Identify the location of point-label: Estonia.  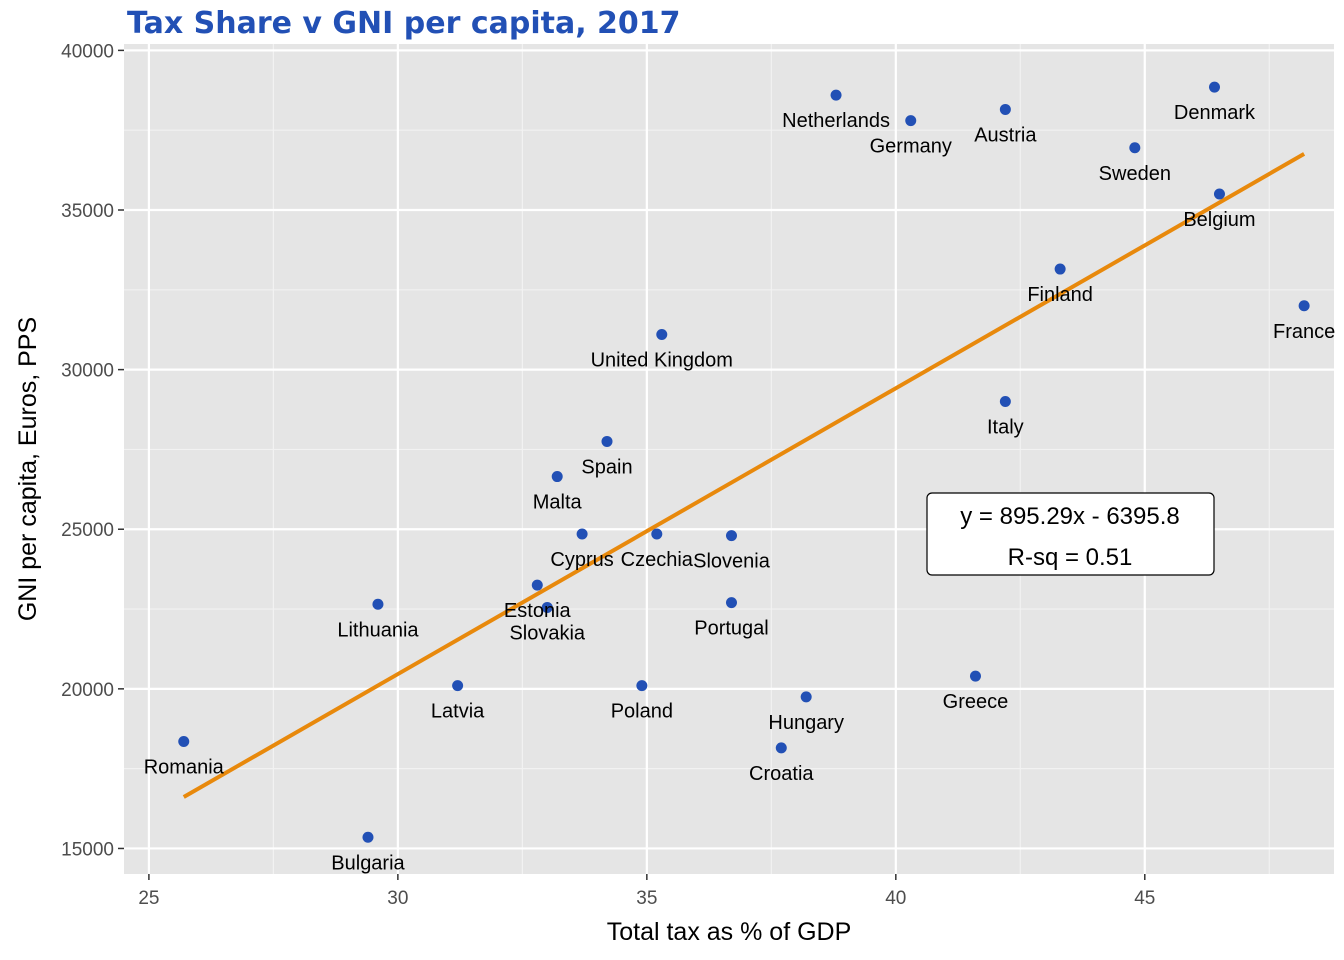
(538, 611).